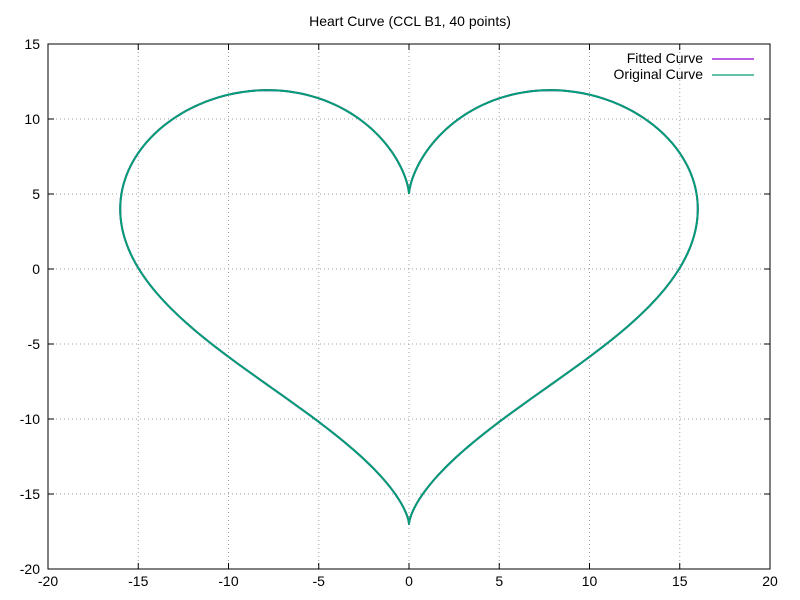 The height and width of the screenshot is (600, 800). What do you see at coordinates (228, 581) in the screenshot?
I see `x-tick-label: -10` at bounding box center [228, 581].